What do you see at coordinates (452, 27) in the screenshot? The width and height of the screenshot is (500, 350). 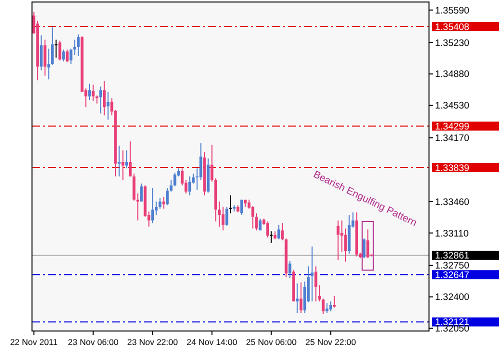 I see `ref-line-label: 1.35408` at bounding box center [452, 27].